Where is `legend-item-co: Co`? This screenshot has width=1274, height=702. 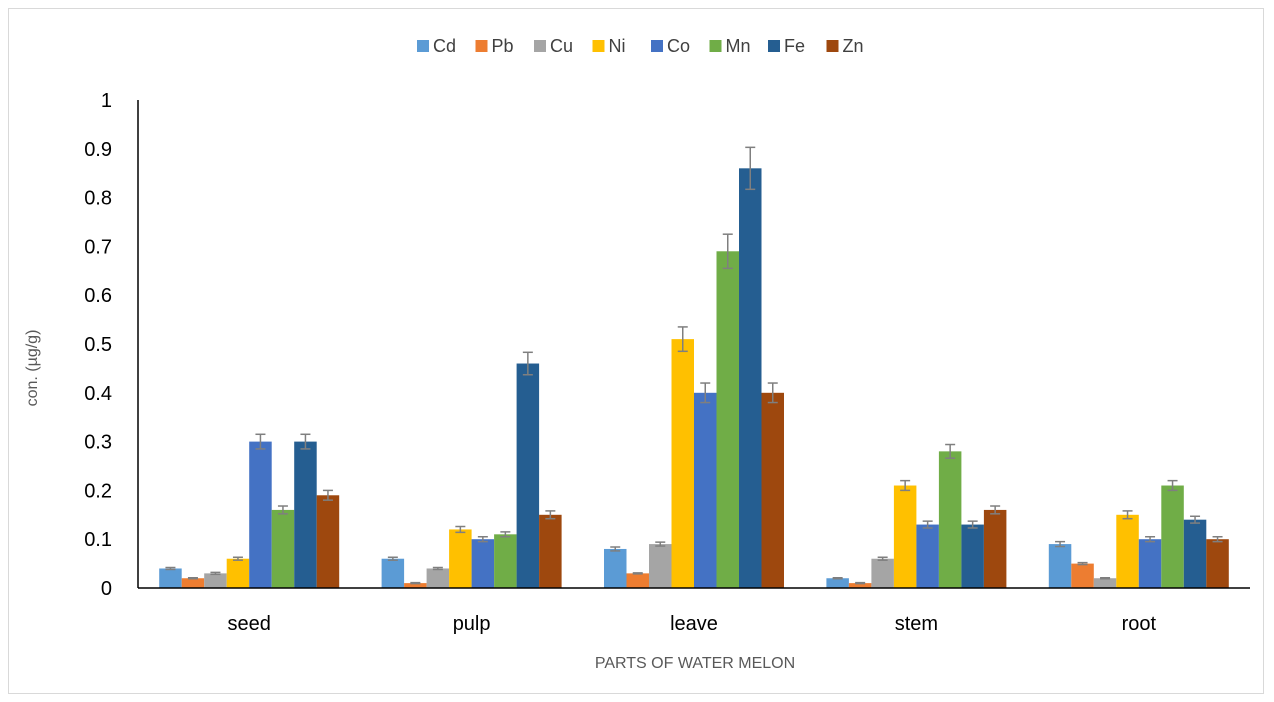 legend-item-co: Co is located at coordinates (670, 46).